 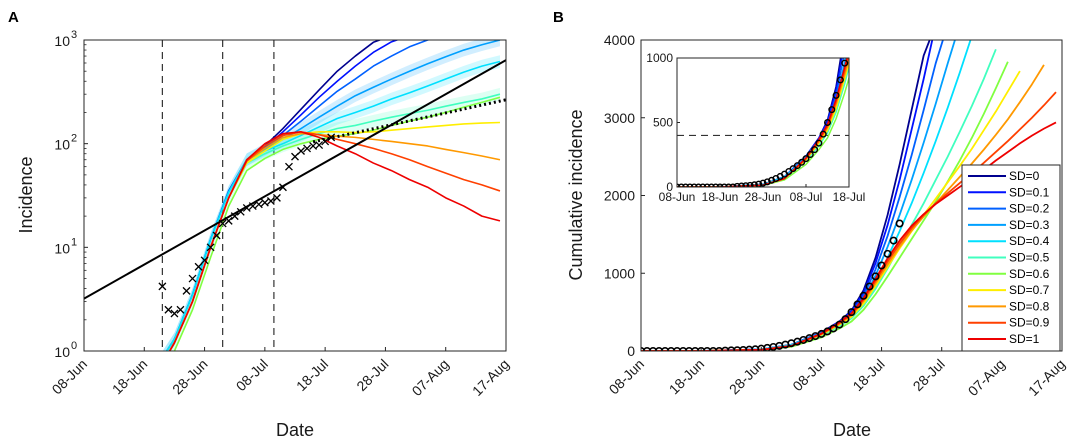 I want to click on inset-series-line, so click(x=763, y=131).